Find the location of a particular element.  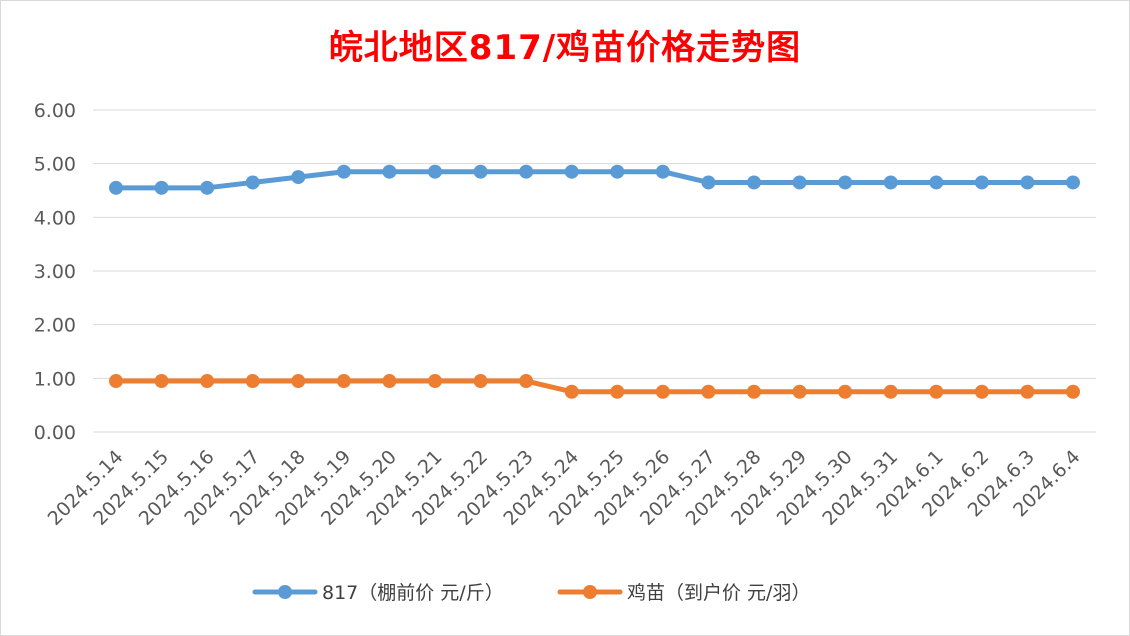

y-tick-label: 3.00 is located at coordinates (55, 272).